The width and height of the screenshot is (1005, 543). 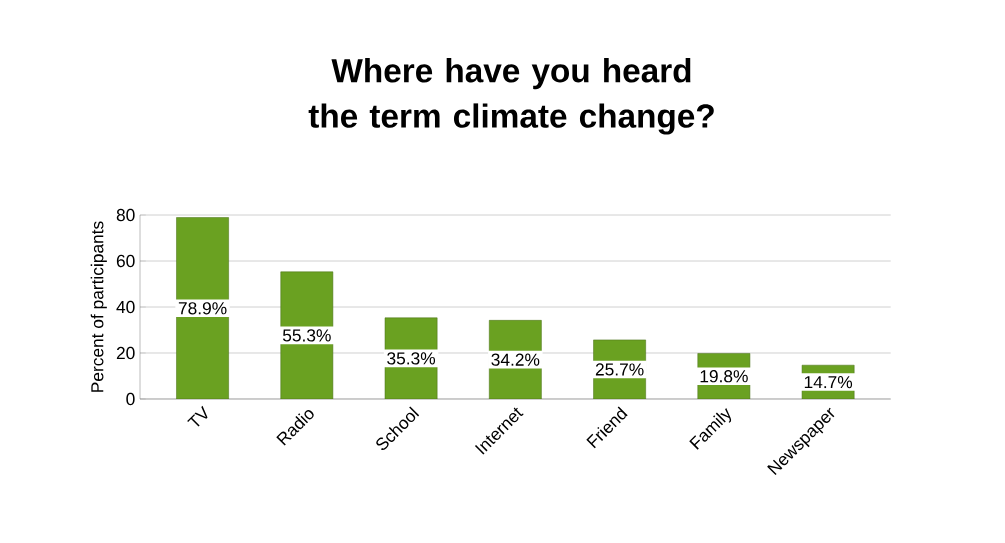 What do you see at coordinates (828, 382) in the screenshot?
I see `data-label: 14.7%` at bounding box center [828, 382].